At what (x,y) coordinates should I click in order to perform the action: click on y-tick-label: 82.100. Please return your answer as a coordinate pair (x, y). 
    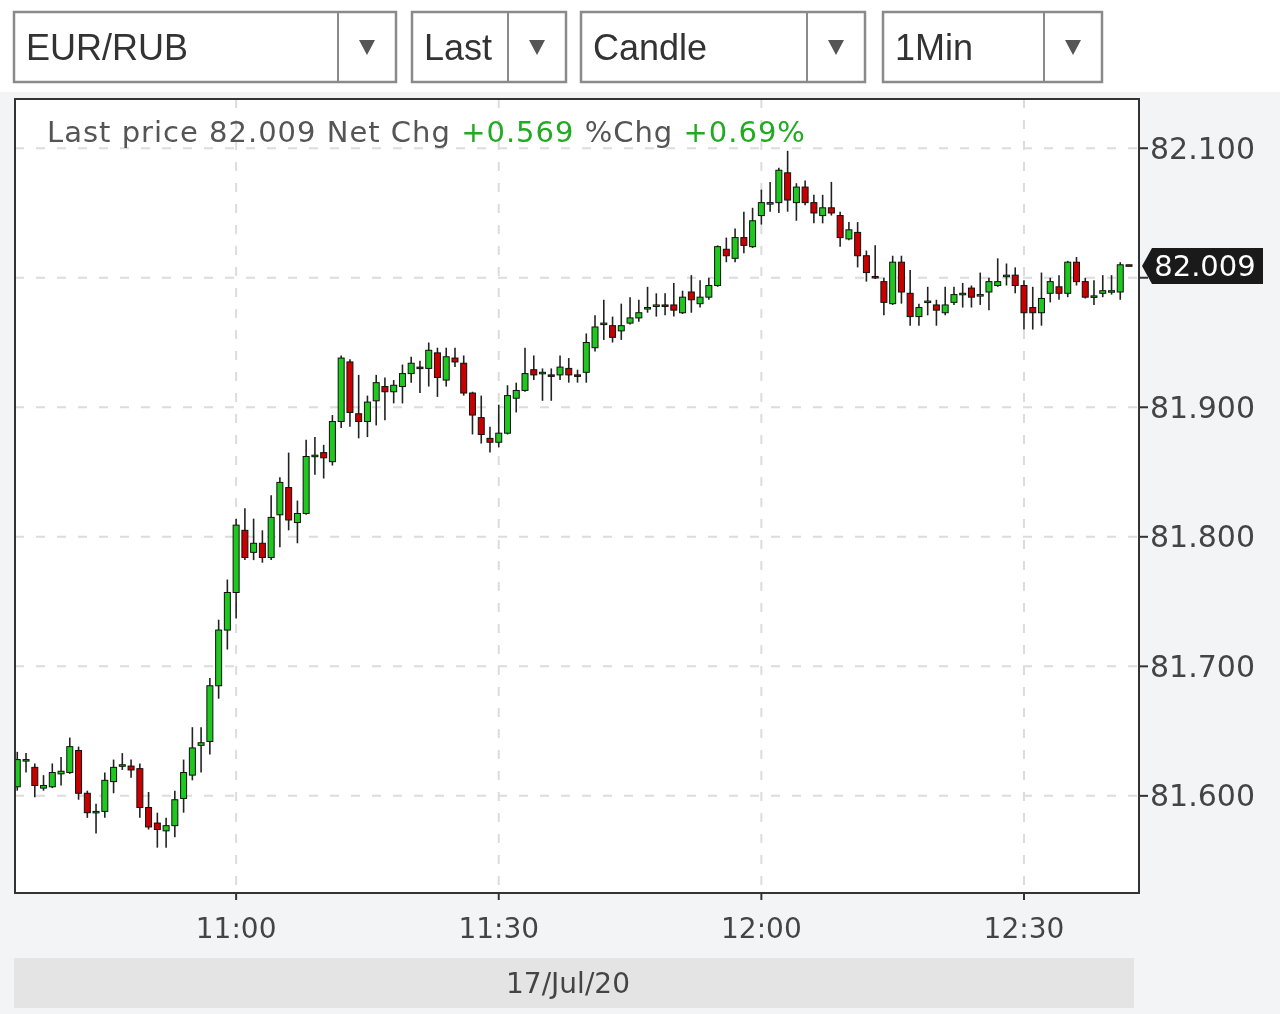
    Looking at the image, I should click on (1202, 148).